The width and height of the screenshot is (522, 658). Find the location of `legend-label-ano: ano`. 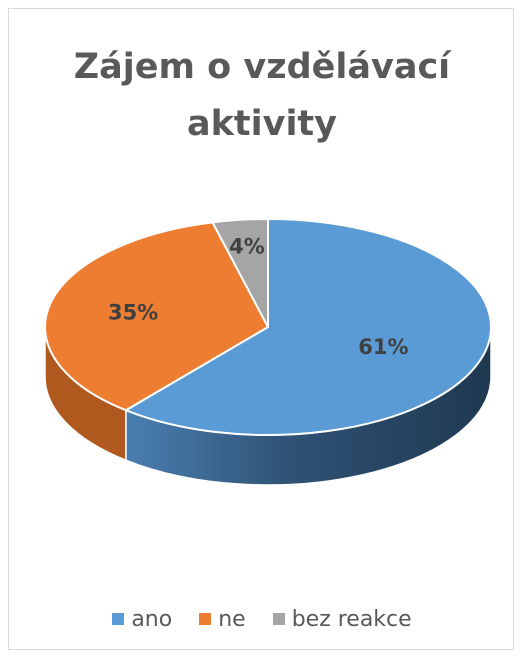

legend-label-ano: ano is located at coordinates (152, 619).